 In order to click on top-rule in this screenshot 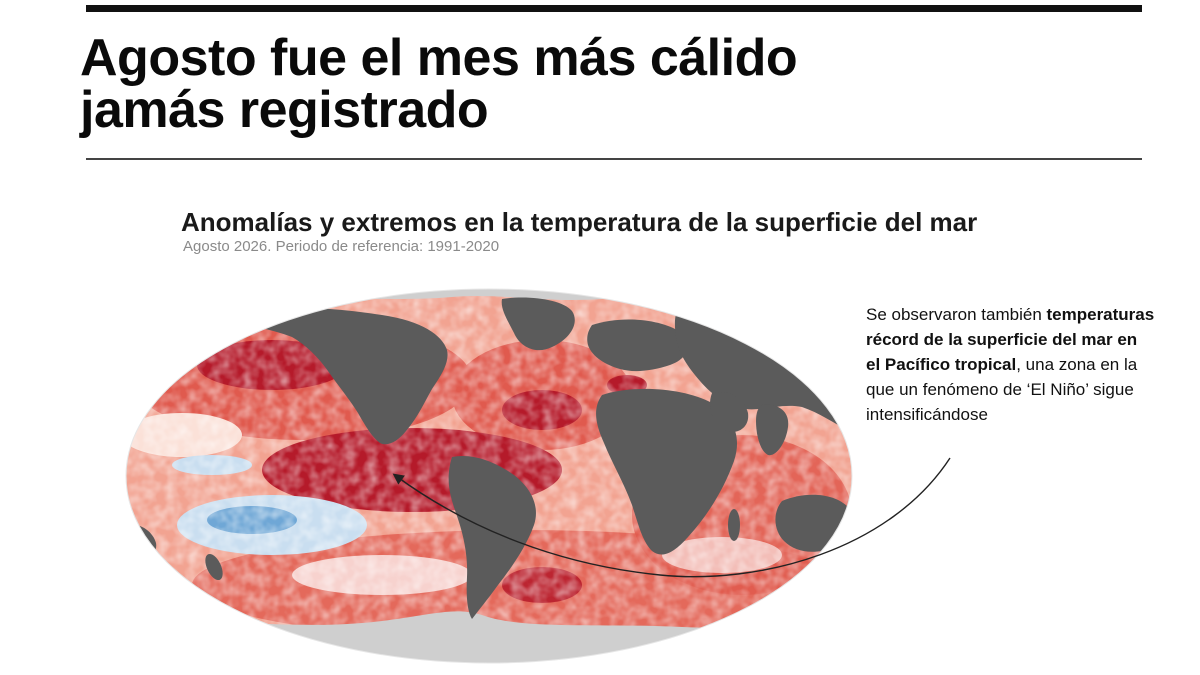, I will do `click(614, 8)`.